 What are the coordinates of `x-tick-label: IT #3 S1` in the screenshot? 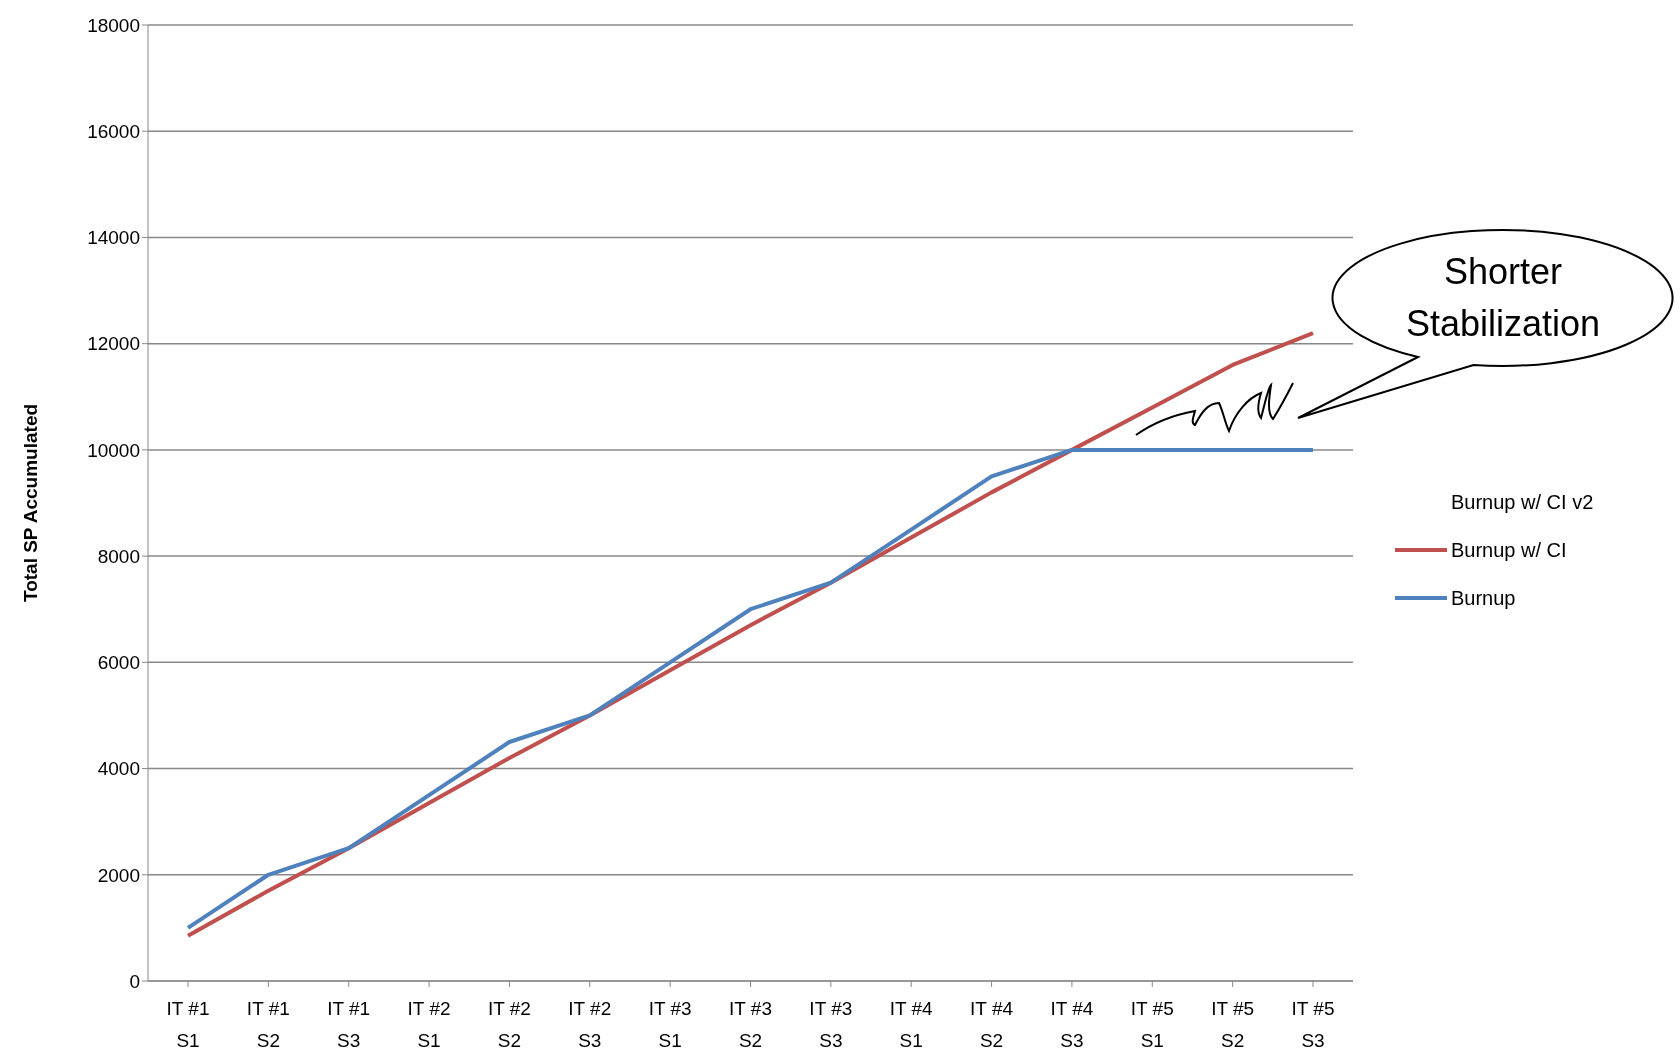 It's located at (670, 1024).